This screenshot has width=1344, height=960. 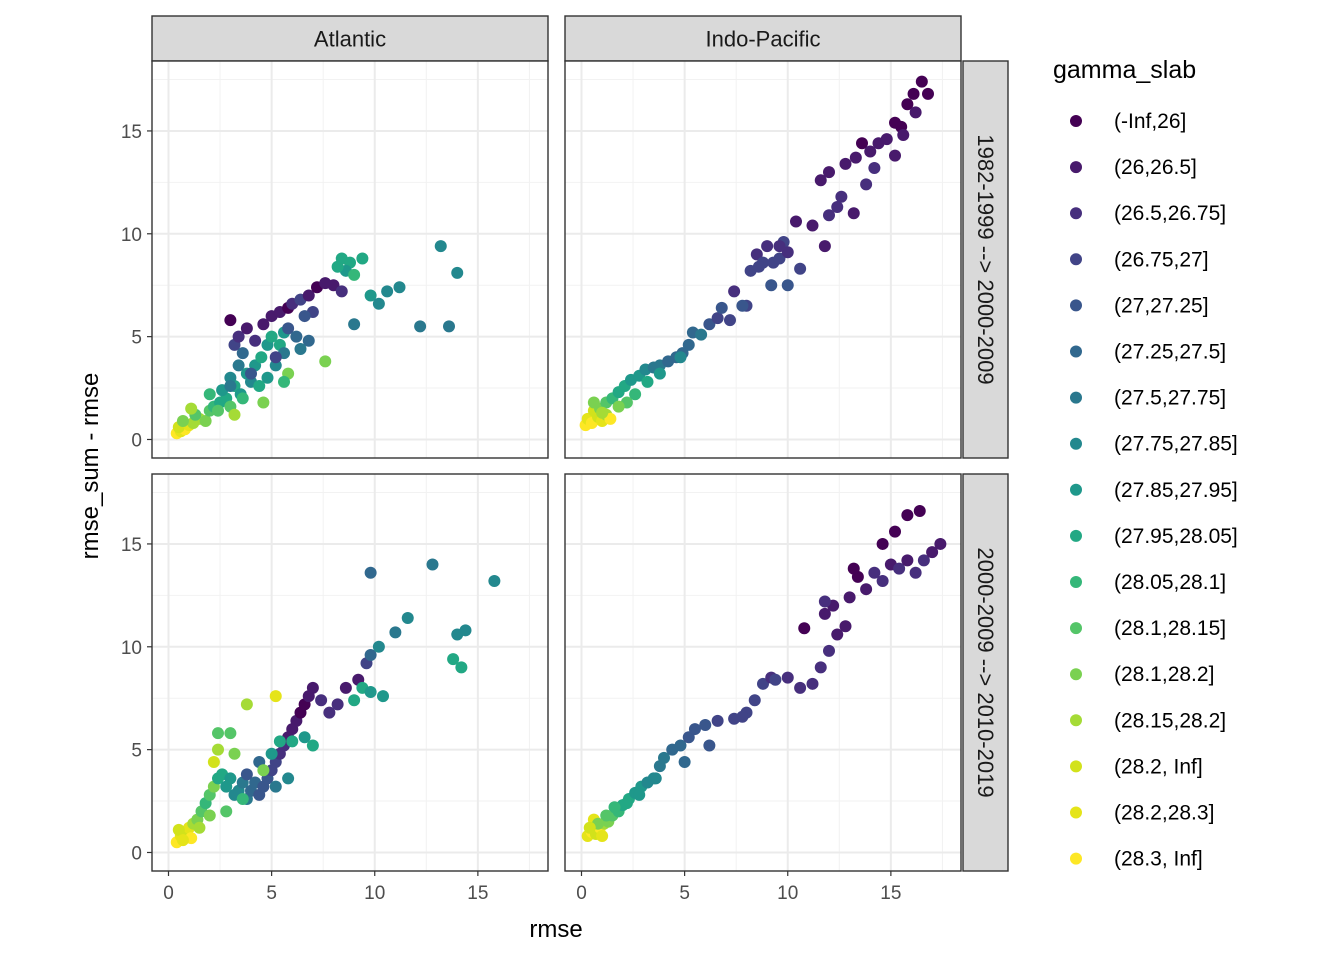 I want to click on y-axis-title: rmse_sum - rmse, so click(x=90, y=466).